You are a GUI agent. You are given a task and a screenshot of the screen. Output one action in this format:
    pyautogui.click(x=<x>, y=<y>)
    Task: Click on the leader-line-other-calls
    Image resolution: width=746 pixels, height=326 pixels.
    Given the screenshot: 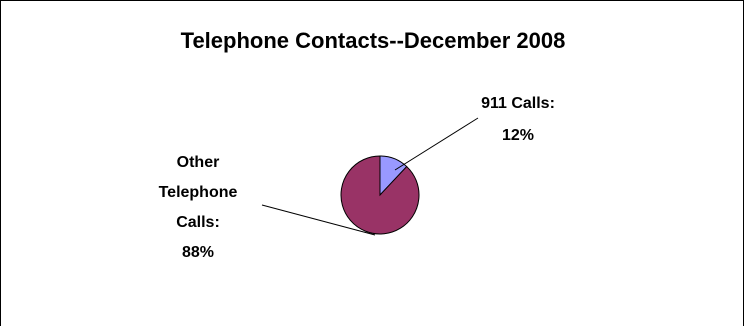 What is the action you would take?
    pyautogui.click(x=318, y=220)
    